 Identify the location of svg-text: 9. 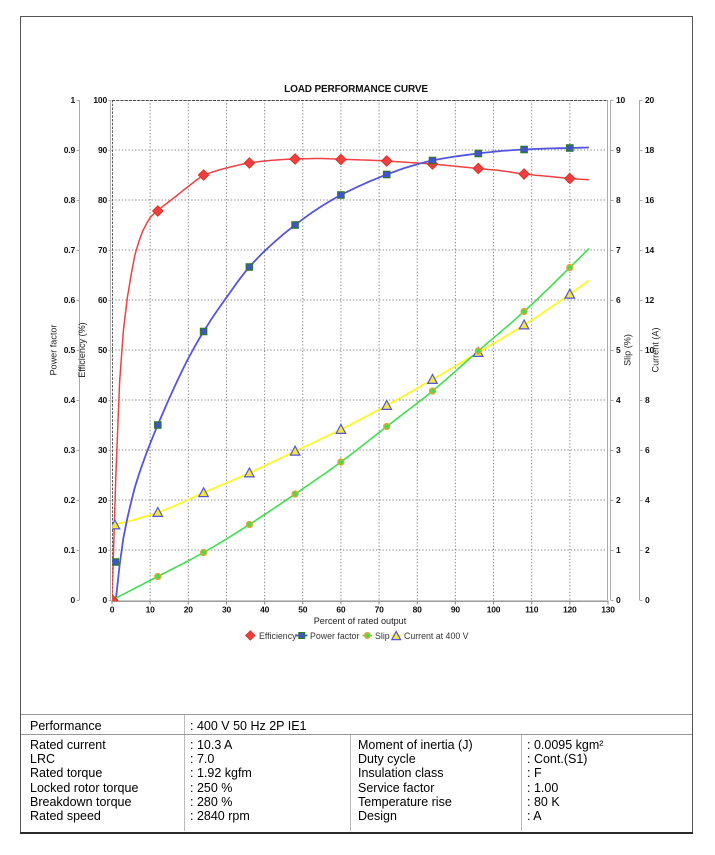
(618, 150).